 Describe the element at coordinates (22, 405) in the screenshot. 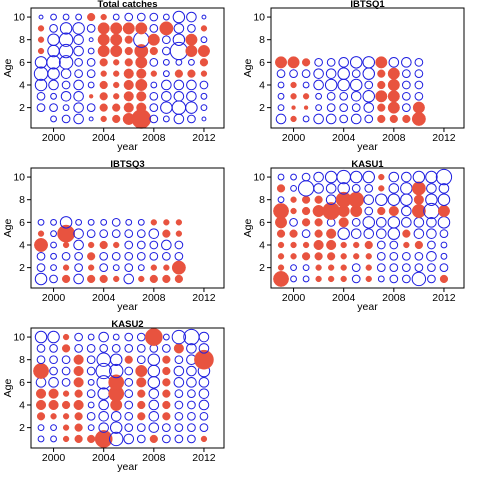

I see `y-tick-label: 4` at that location.